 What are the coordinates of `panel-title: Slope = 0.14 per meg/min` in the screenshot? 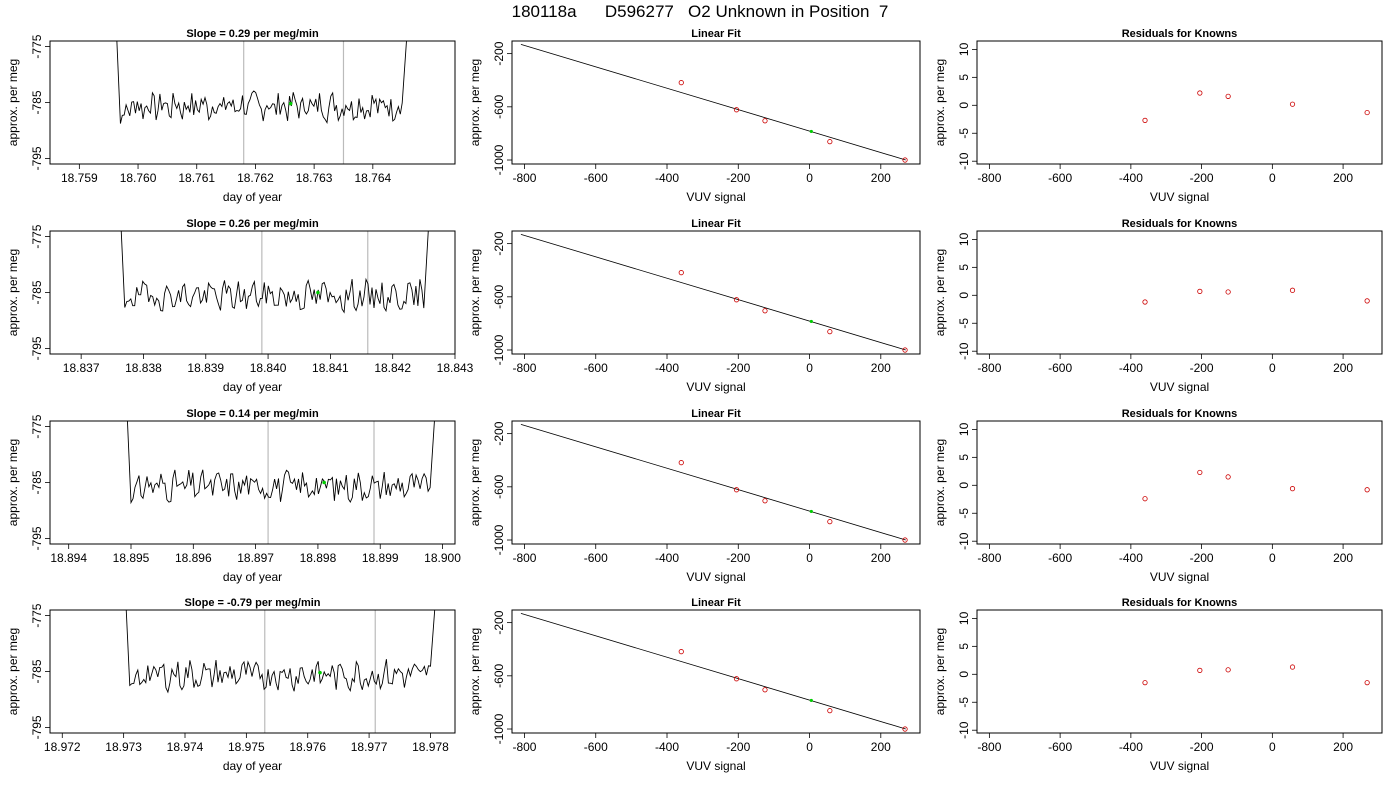 It's located at (252, 414).